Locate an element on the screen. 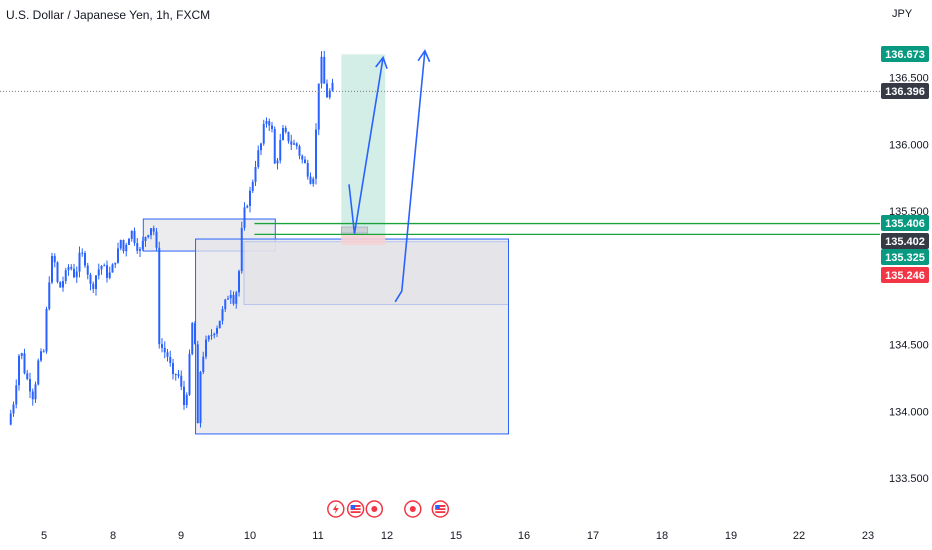 The image size is (932, 550). price-tag-label: 135.246 is located at coordinates (905, 276).